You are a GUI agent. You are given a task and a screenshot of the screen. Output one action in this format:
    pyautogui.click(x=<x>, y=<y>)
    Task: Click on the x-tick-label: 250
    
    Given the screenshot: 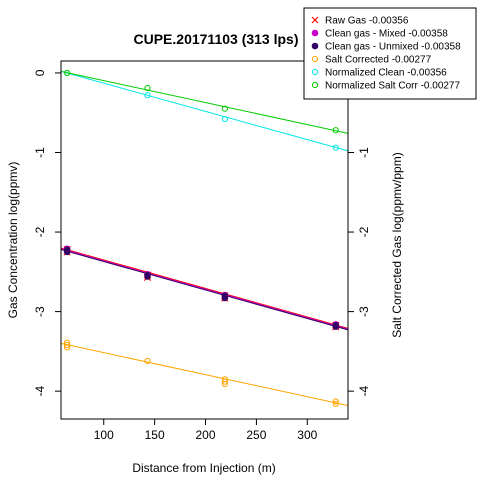 What is the action you would take?
    pyautogui.click(x=256, y=435)
    